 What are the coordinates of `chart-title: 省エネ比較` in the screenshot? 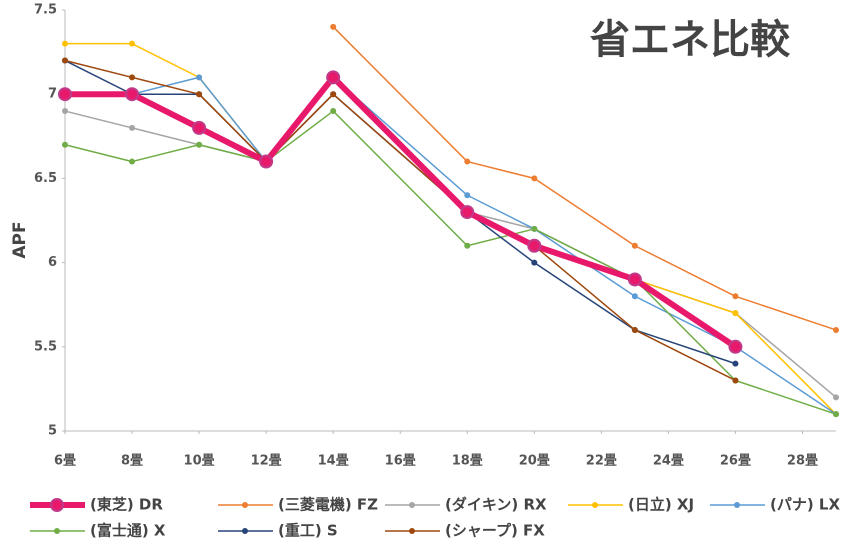 It's located at (690, 40).